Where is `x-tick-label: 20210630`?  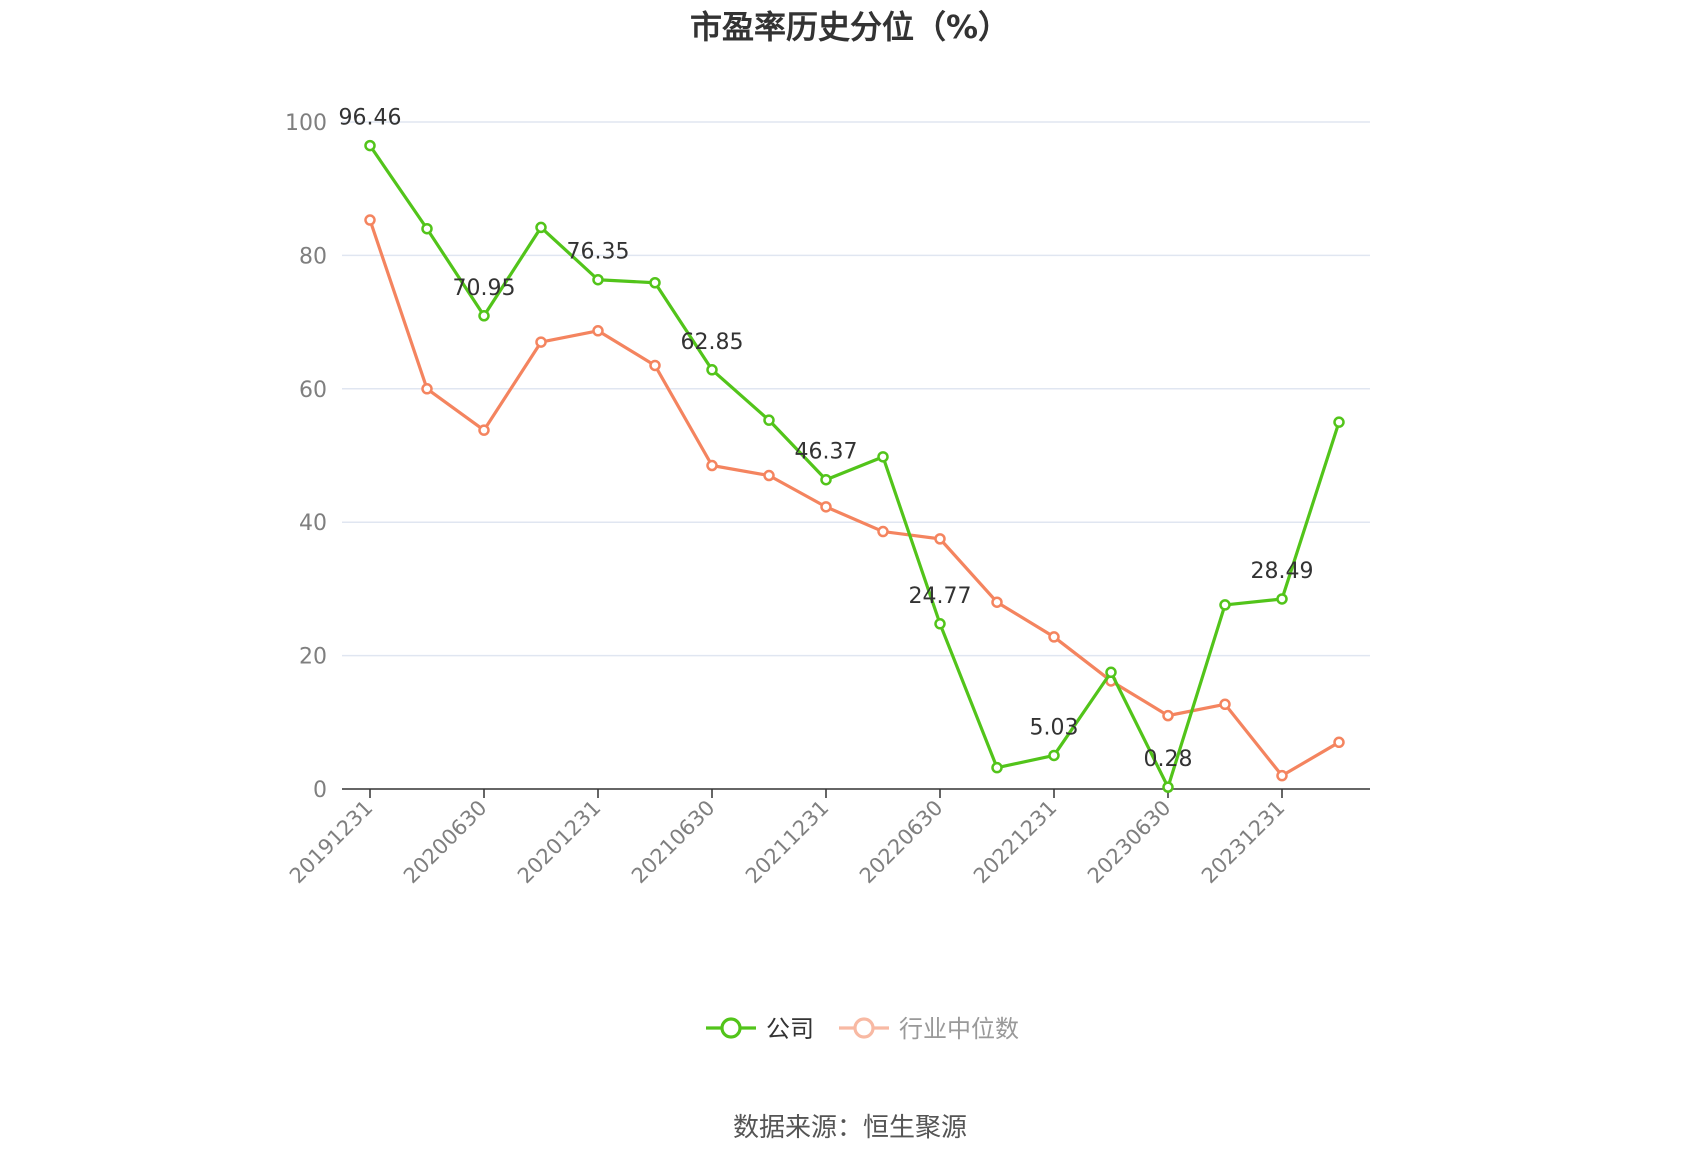 x-tick-label: 20210630 is located at coordinates (673, 842).